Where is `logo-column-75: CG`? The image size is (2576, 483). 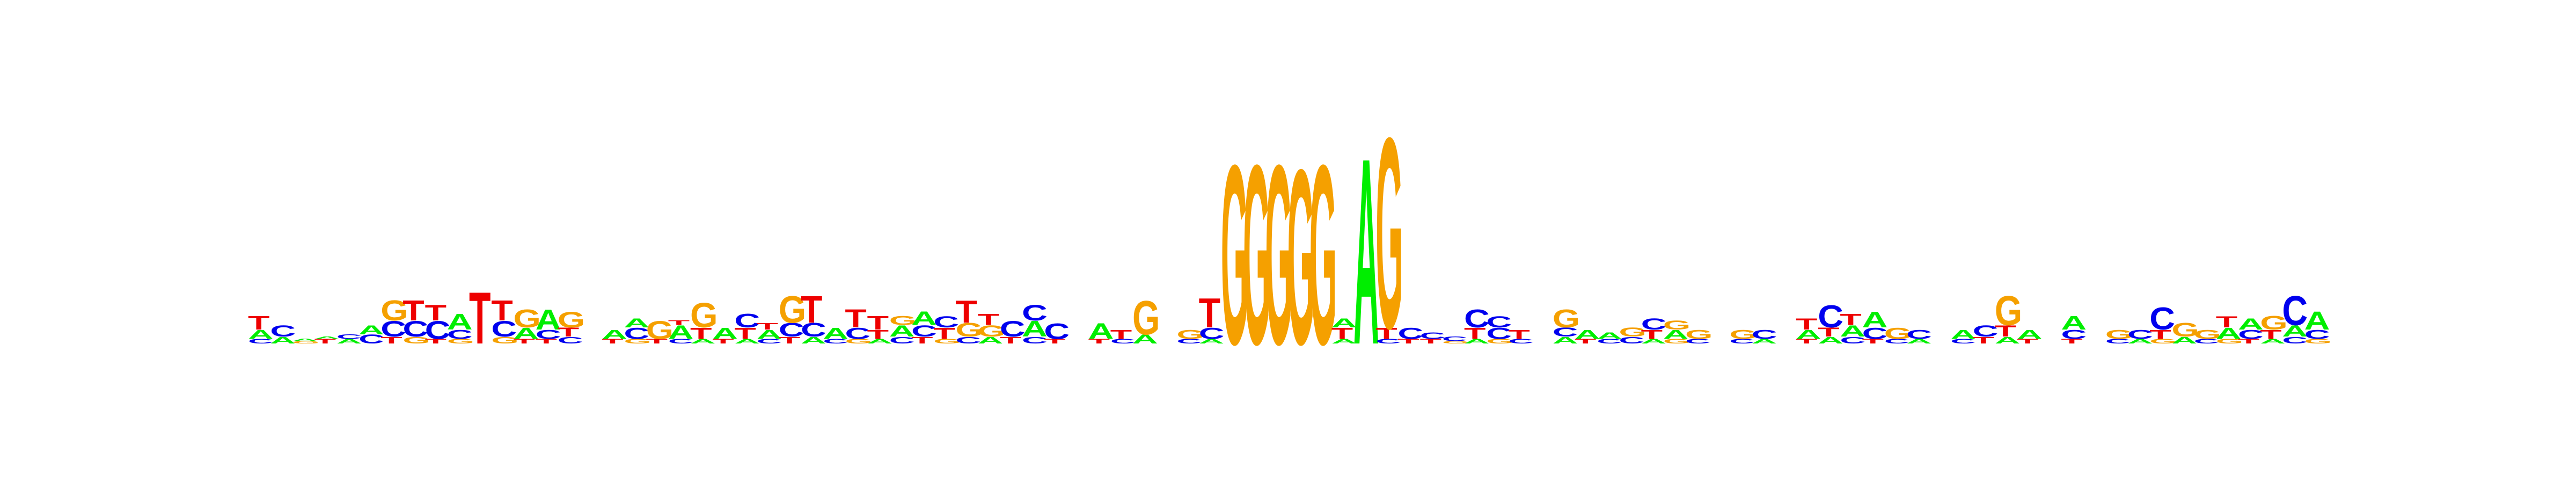 logo-column-75: CG is located at coordinates (1898, 335).